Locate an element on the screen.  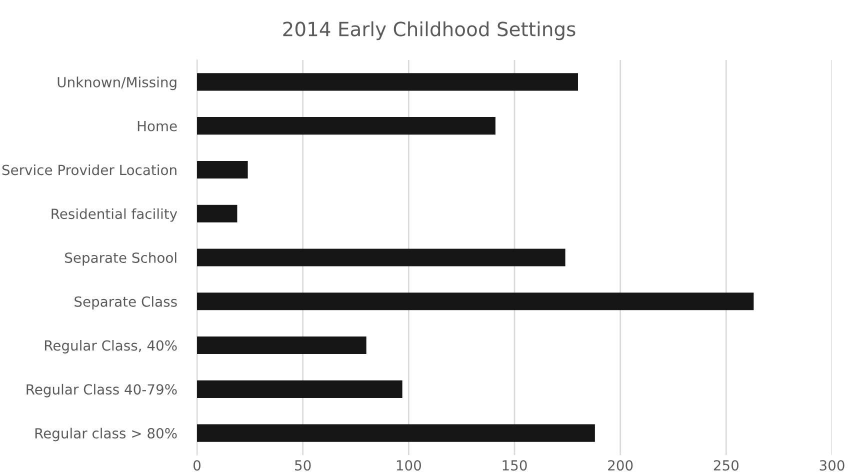
y-tick-label: Home is located at coordinates (157, 126).